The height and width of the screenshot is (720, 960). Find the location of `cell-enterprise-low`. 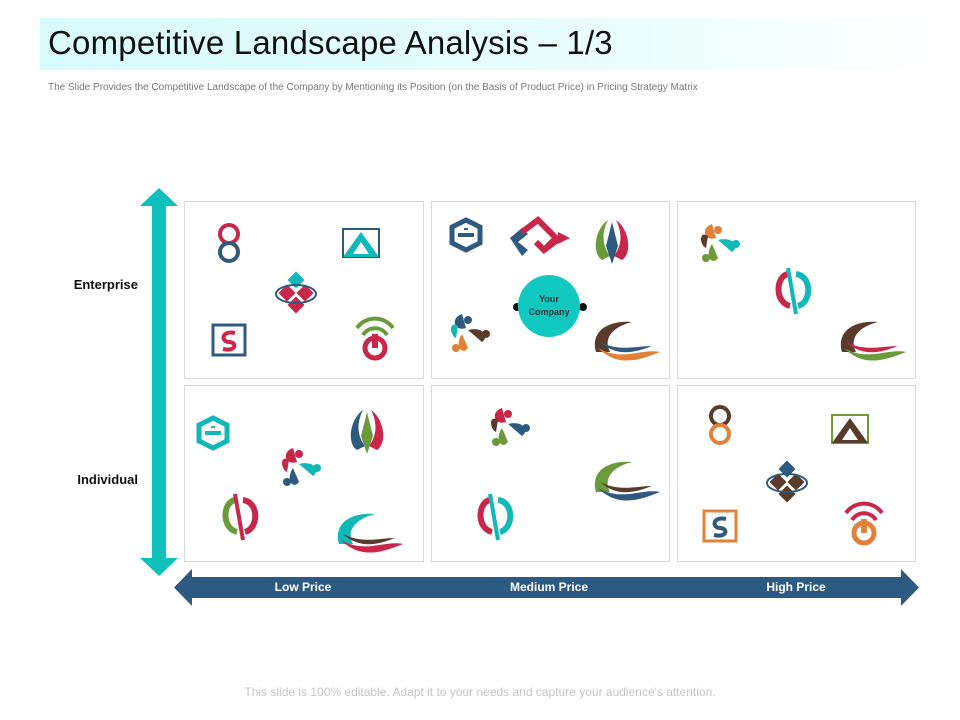

cell-enterprise-low is located at coordinates (304, 290).